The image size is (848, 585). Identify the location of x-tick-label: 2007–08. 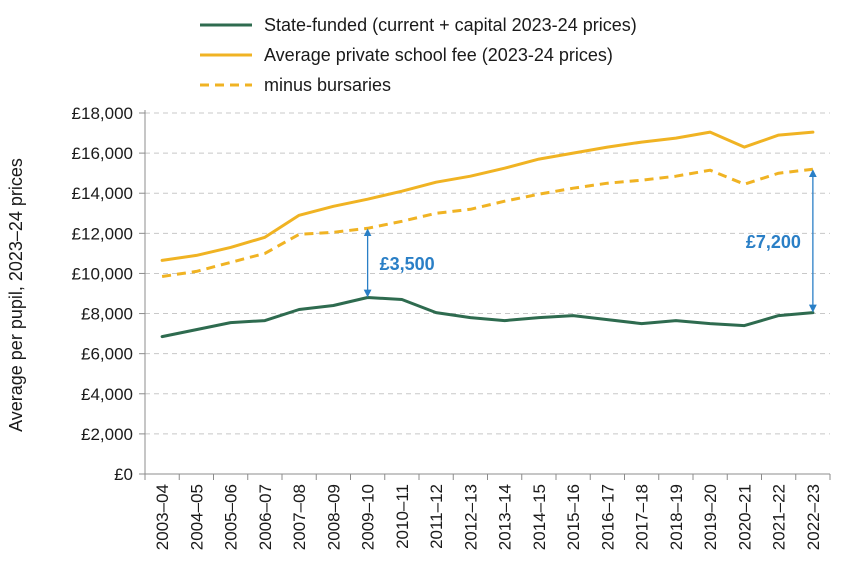
(299, 517).